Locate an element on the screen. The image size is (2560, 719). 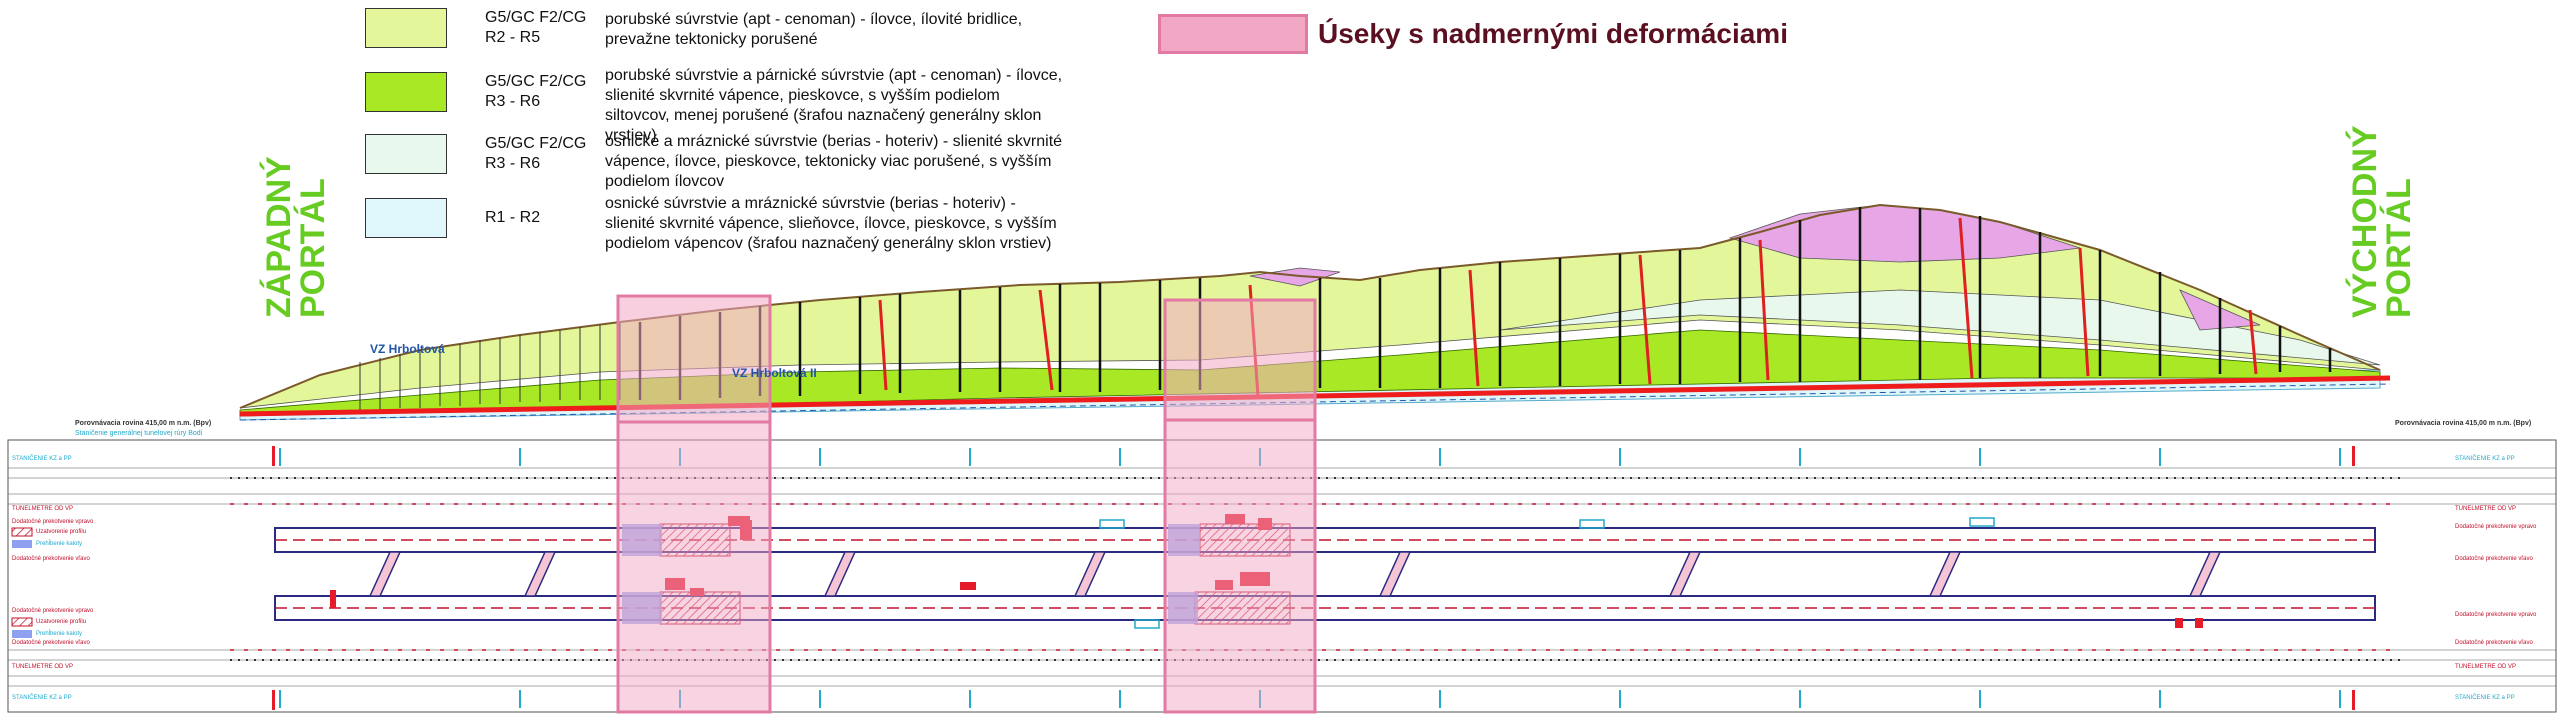
legend-code-3: G5/GC F2/CG R3 - R6 is located at coordinates (536, 153).